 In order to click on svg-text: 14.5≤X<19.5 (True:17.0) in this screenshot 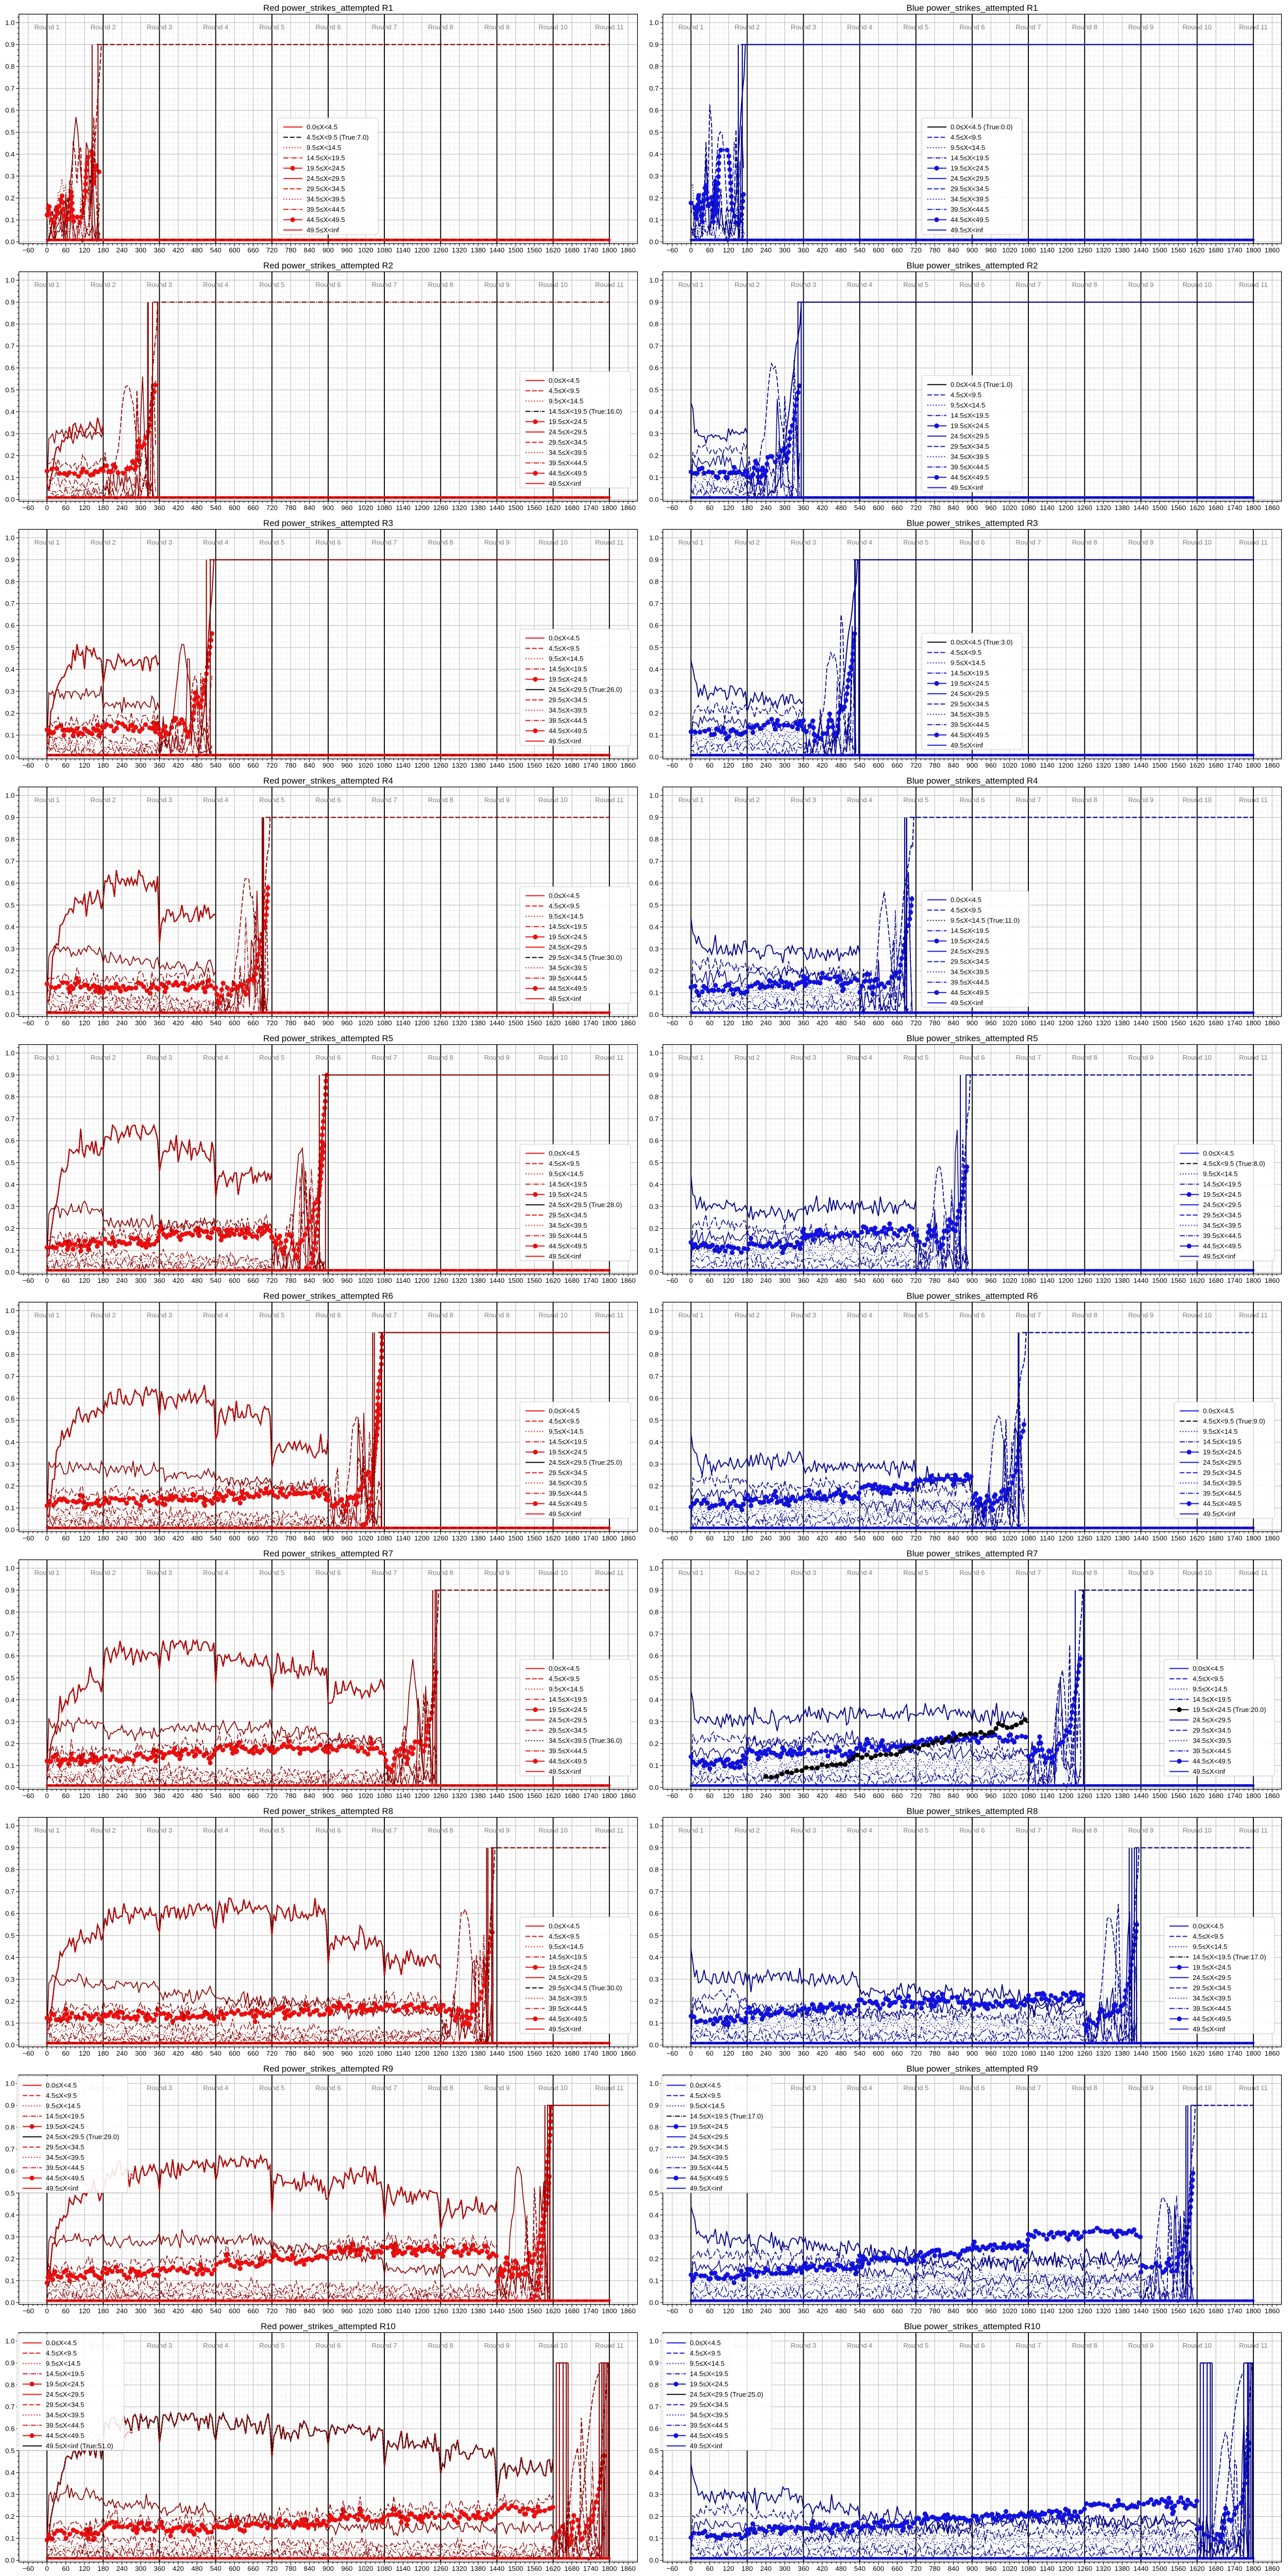, I will do `click(1229, 1957)`.